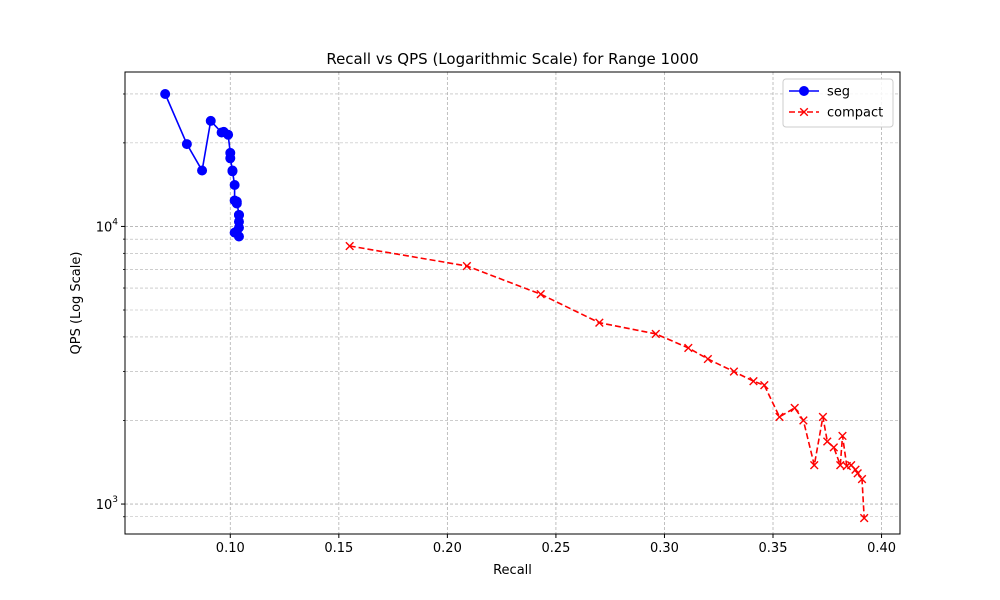 The width and height of the screenshot is (1000, 600). Describe the element at coordinates (855, 113) in the screenshot. I see `legend-label: compact` at that location.